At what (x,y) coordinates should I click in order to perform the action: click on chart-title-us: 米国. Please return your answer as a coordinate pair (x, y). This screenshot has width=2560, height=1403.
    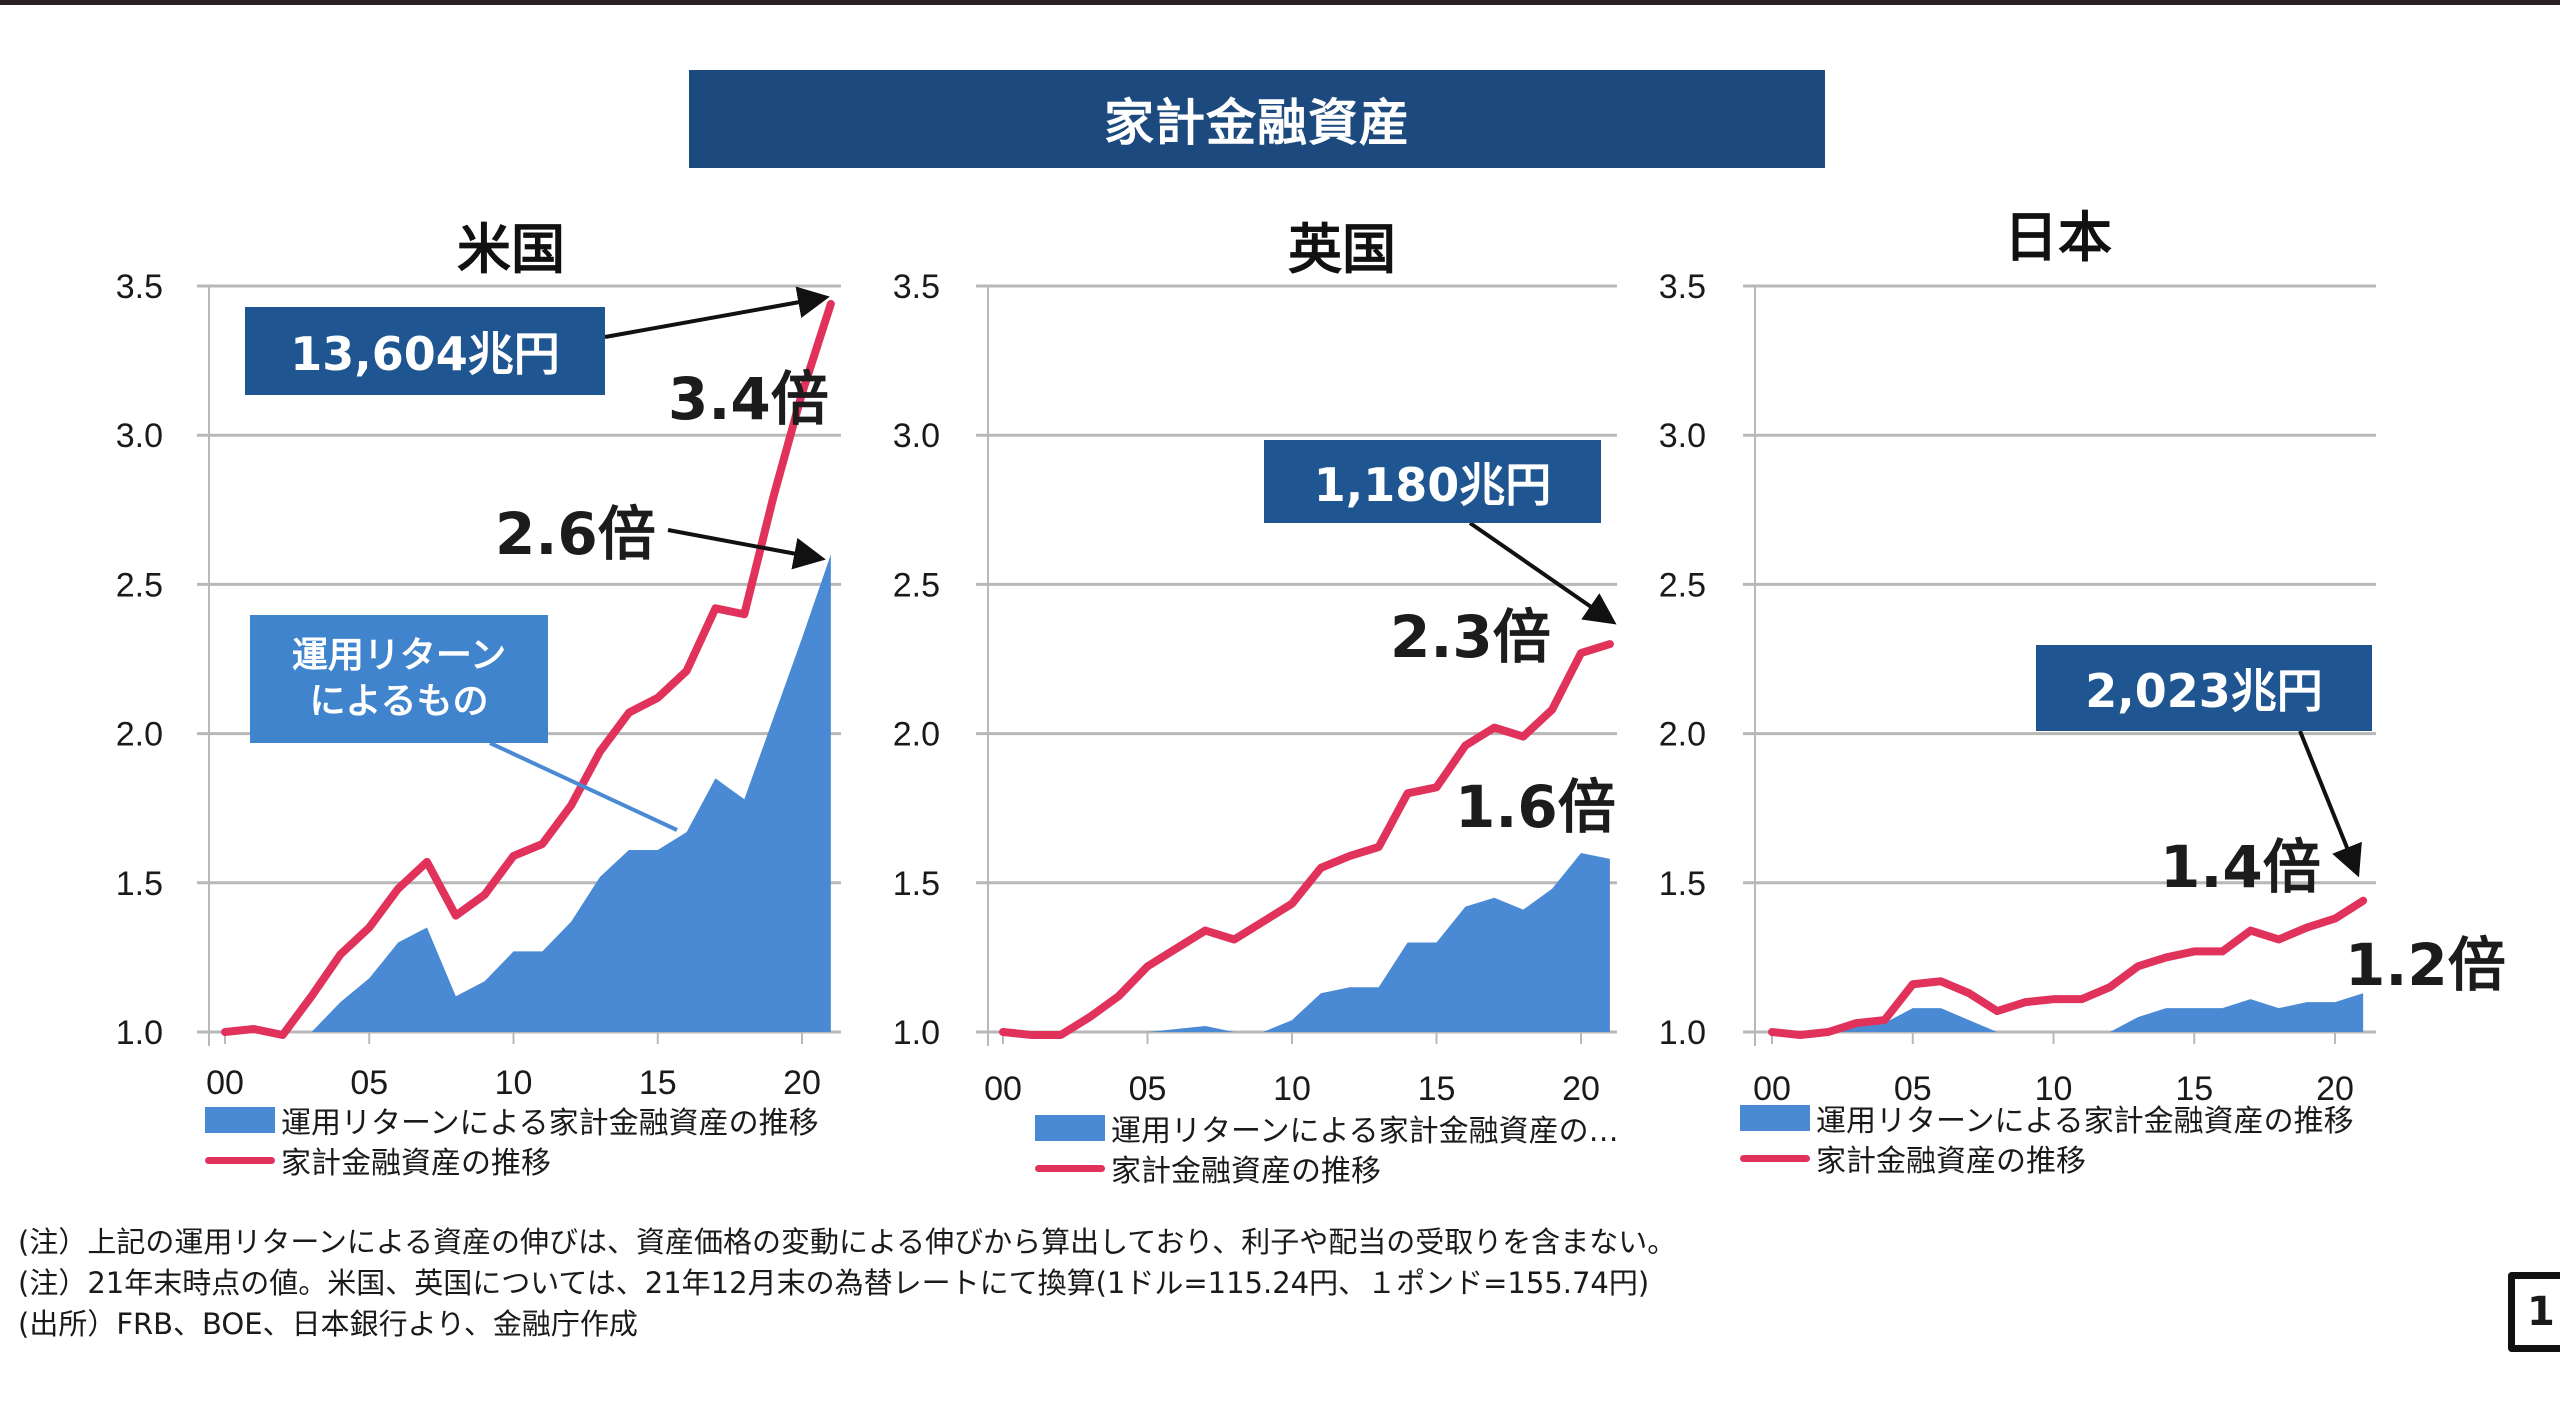
    Looking at the image, I should click on (511, 249).